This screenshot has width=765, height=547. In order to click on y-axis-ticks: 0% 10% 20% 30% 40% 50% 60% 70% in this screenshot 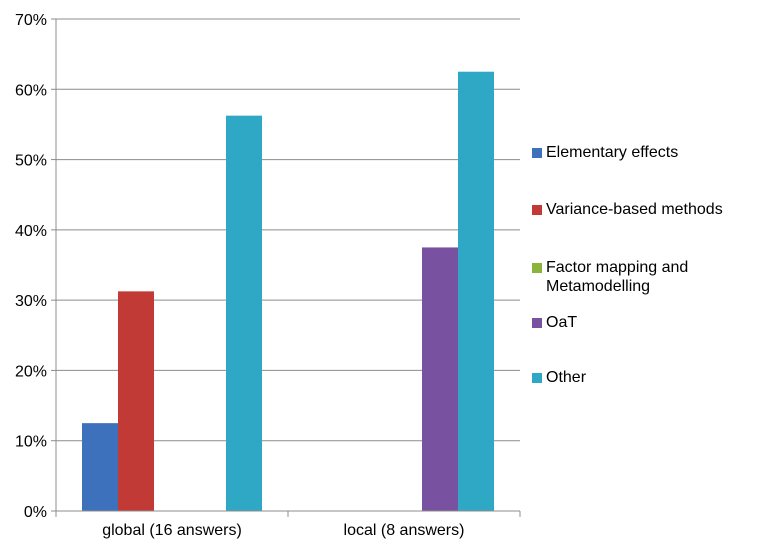, I will do `click(35, 266)`.